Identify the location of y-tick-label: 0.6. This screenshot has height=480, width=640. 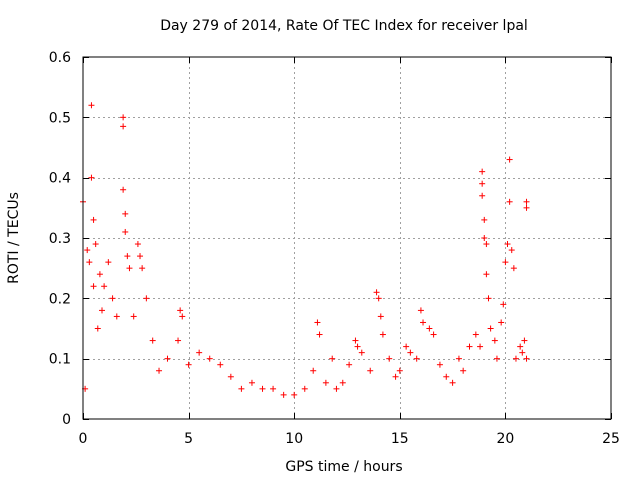
(60, 58).